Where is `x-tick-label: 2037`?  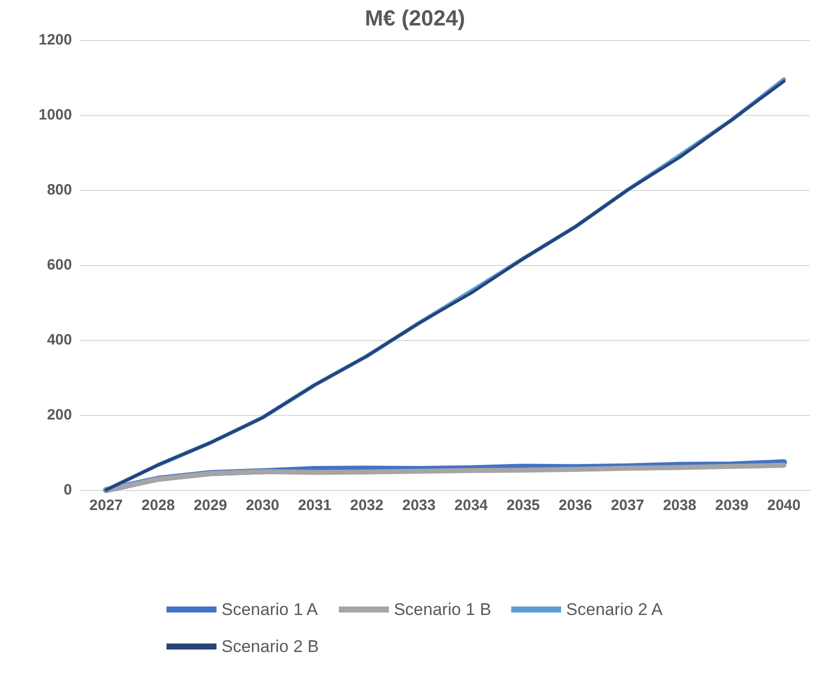 x-tick-label: 2037 is located at coordinates (627, 505).